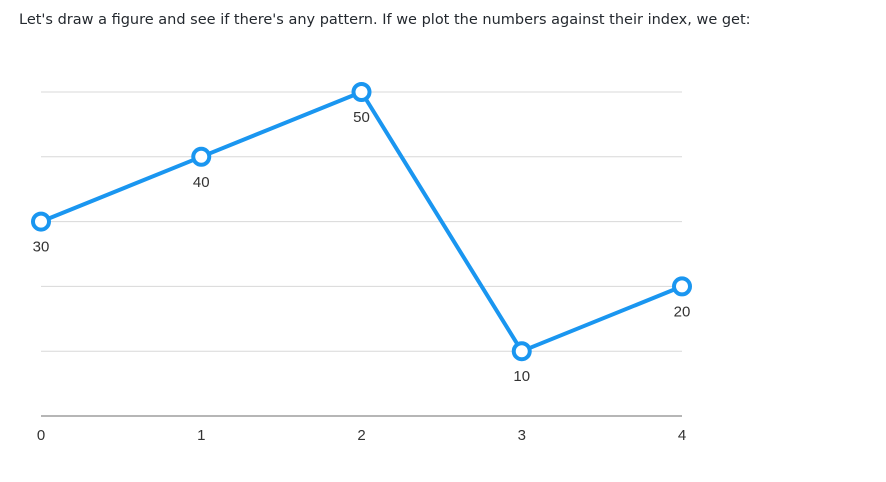 The height and width of the screenshot is (482, 886). Describe the element at coordinates (41, 247) in the screenshot. I see `data-label-0: 30` at that location.